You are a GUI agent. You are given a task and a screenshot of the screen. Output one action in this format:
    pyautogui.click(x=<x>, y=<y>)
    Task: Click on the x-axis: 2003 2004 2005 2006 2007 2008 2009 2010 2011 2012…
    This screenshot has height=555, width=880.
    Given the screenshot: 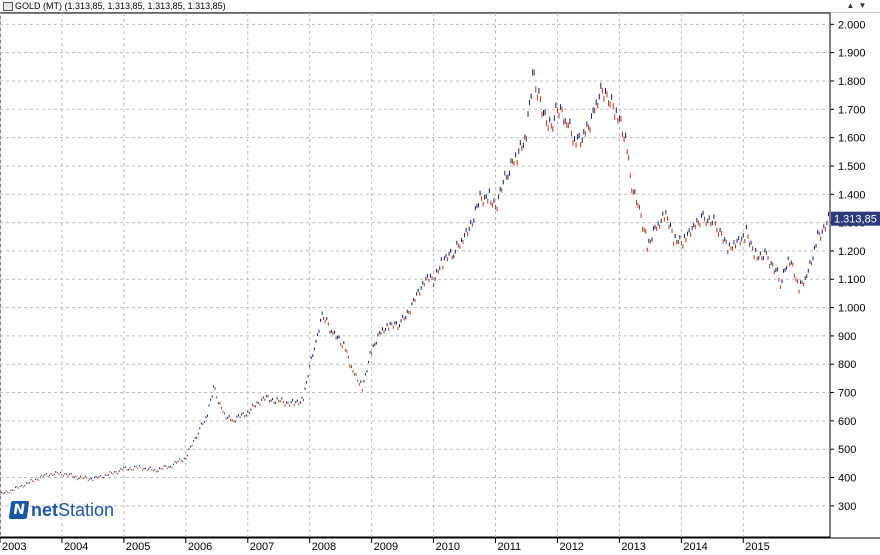 What is the action you would take?
    pyautogui.click(x=385, y=545)
    